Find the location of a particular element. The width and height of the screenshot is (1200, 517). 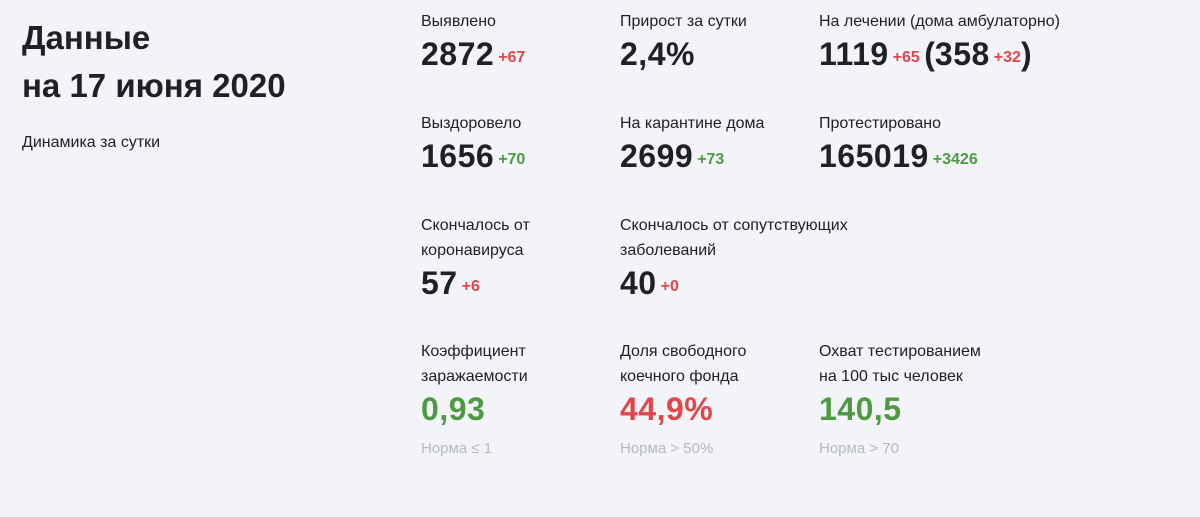

stat-label-line1: Скончалось от is located at coordinates (475, 225).